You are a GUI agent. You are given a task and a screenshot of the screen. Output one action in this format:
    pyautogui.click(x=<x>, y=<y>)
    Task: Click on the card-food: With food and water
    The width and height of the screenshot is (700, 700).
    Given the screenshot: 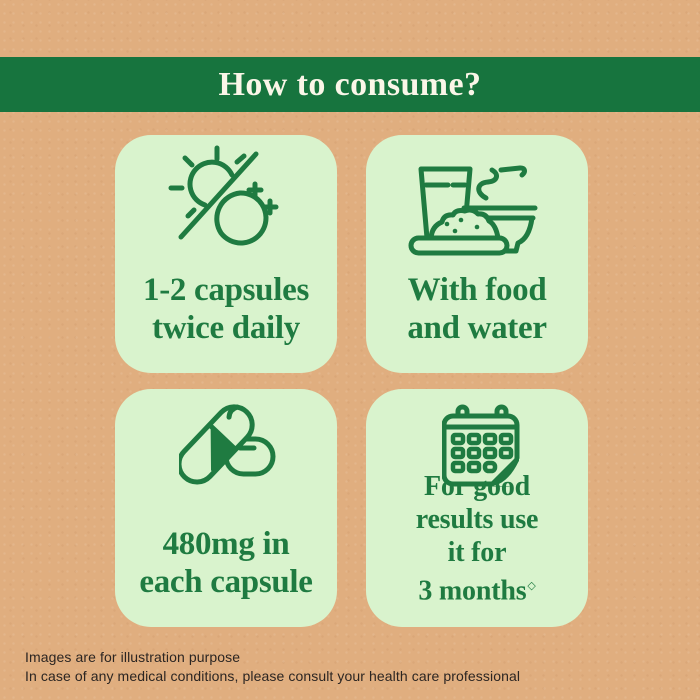 What is the action you would take?
    pyautogui.click(x=477, y=254)
    